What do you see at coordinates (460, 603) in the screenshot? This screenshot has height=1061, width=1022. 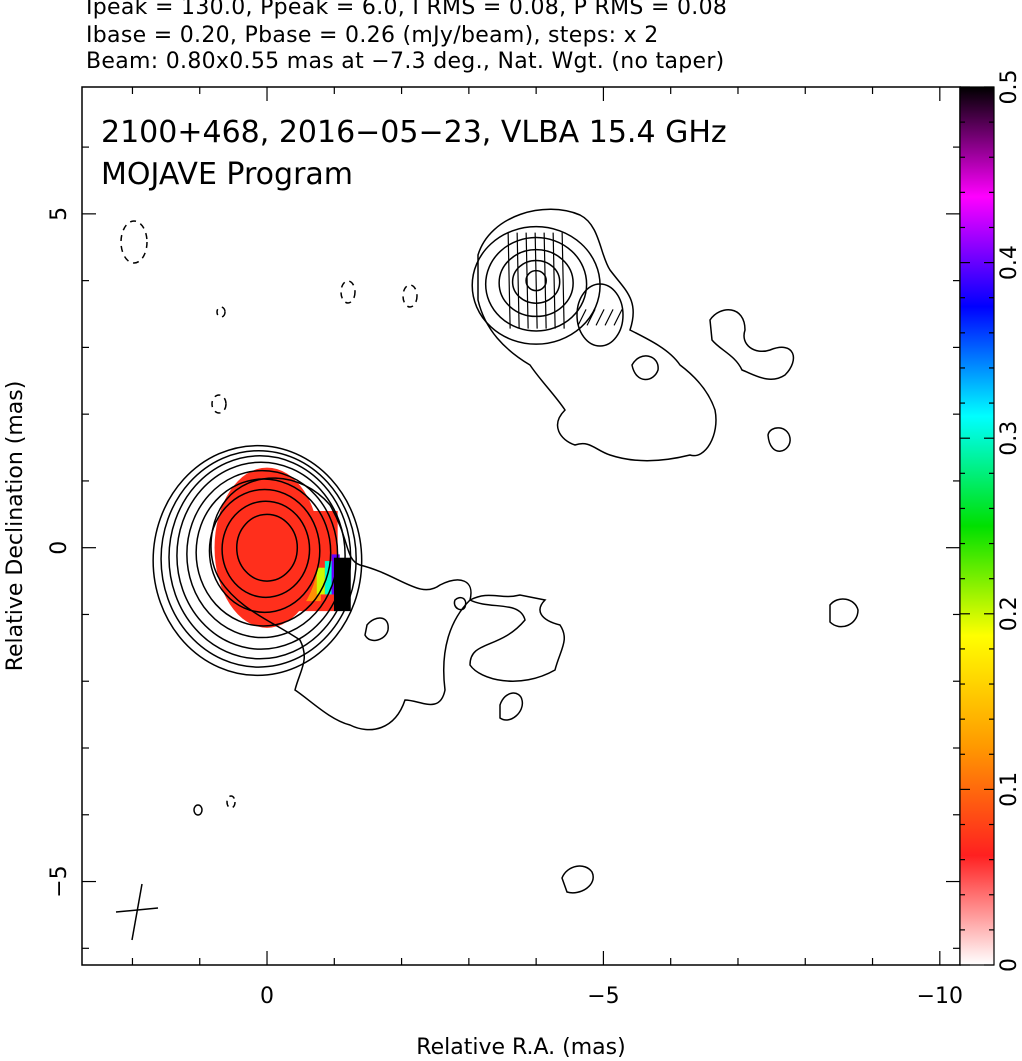 I see `island-knot-small` at bounding box center [460, 603].